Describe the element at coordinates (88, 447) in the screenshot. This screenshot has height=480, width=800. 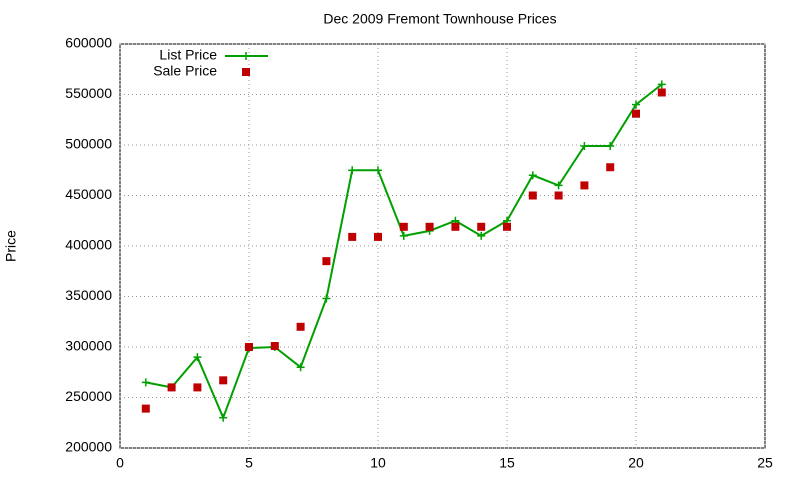
I see `y-tick-label: 200000` at that location.